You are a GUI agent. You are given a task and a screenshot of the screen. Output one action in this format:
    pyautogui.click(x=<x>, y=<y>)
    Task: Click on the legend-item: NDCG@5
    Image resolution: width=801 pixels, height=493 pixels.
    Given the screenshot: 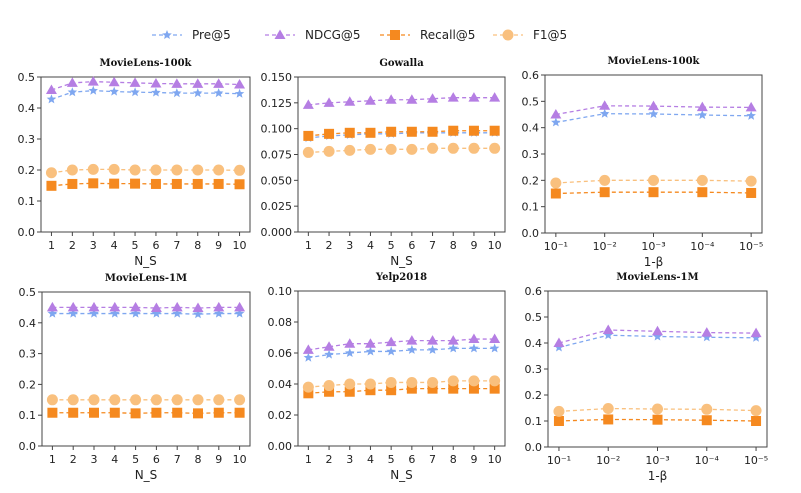 What is the action you would take?
    pyautogui.click(x=313, y=35)
    